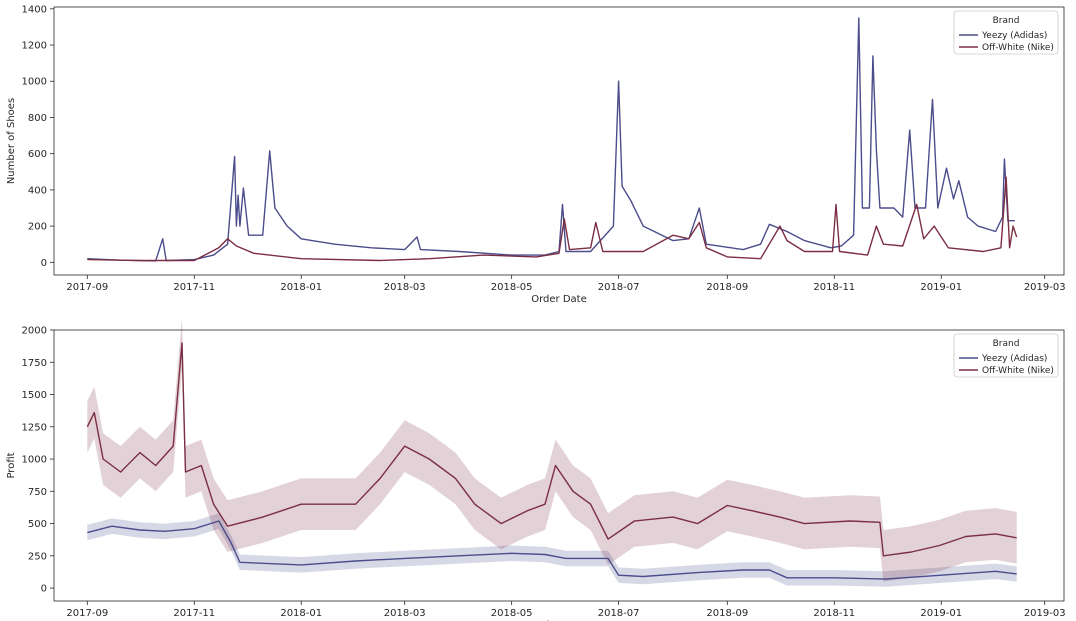 This screenshot has height=621, width=1076. What do you see at coordinates (34, 46) in the screenshot?
I see `y-tick-label: 1200` at bounding box center [34, 46].